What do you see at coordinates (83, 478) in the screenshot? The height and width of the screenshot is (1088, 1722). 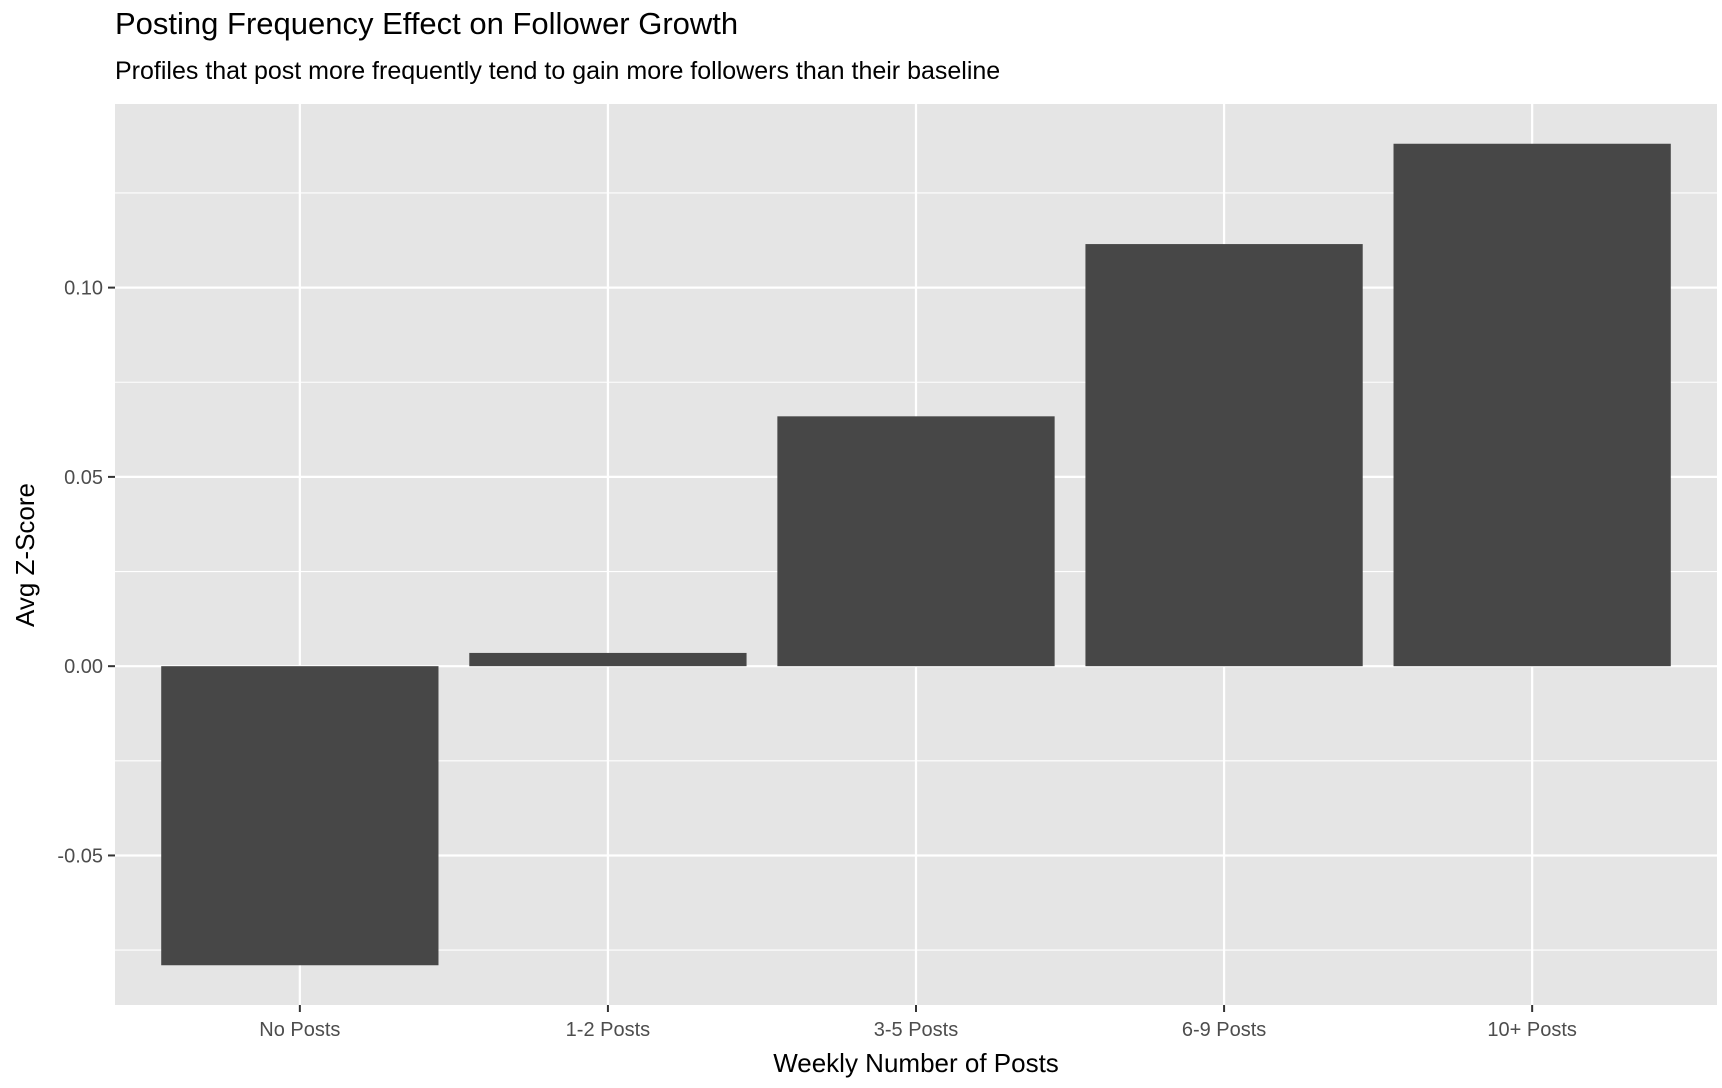 I see `y-tick-label: 0.05` at bounding box center [83, 478].